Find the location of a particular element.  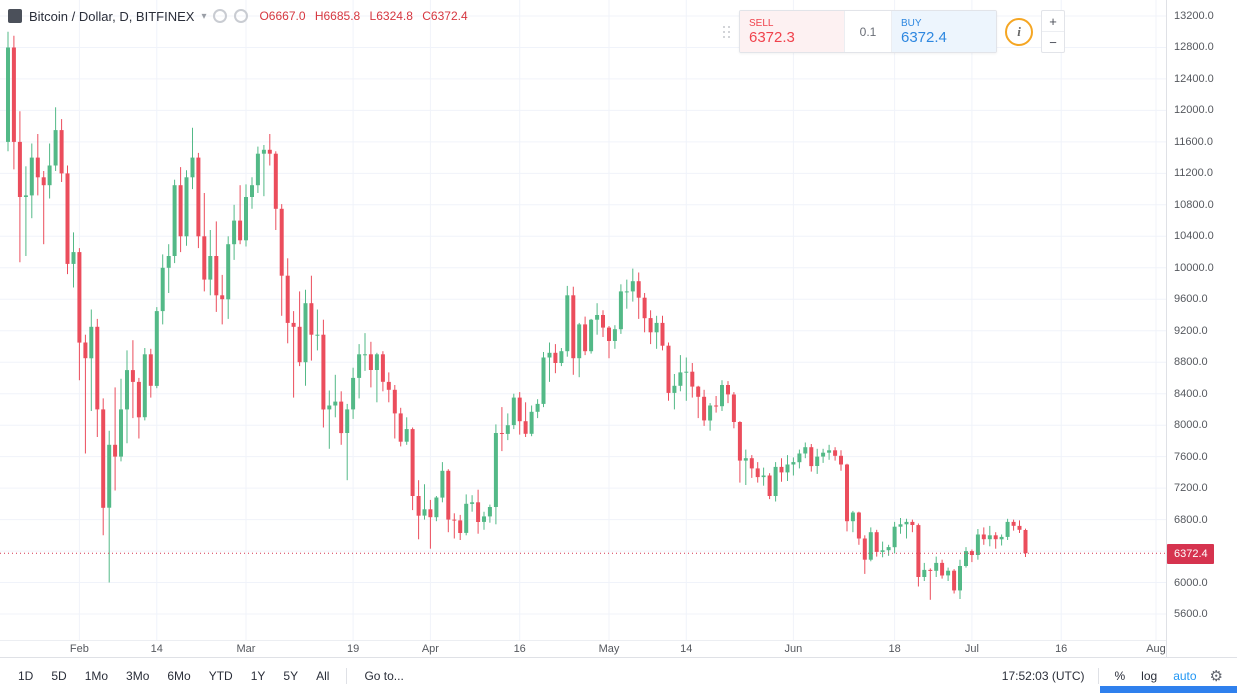

price-tick-label: 8400.0 is located at coordinates (1191, 393).